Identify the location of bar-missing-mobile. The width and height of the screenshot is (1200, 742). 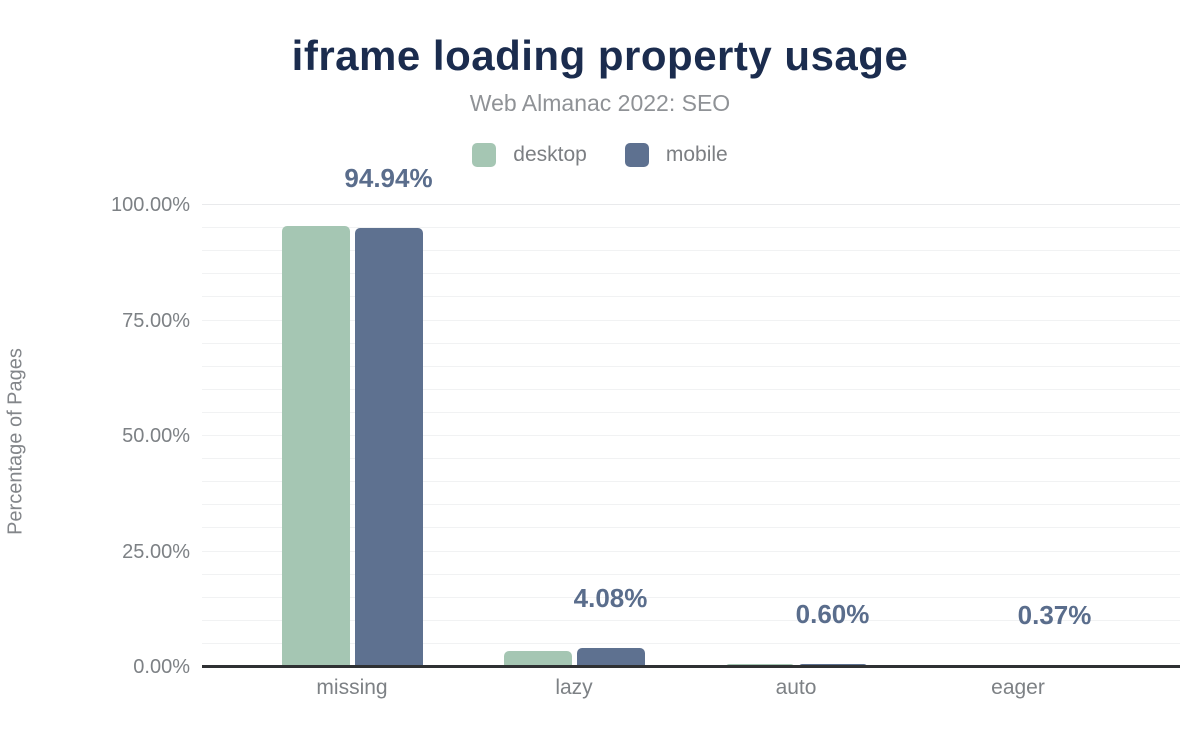
(388, 447).